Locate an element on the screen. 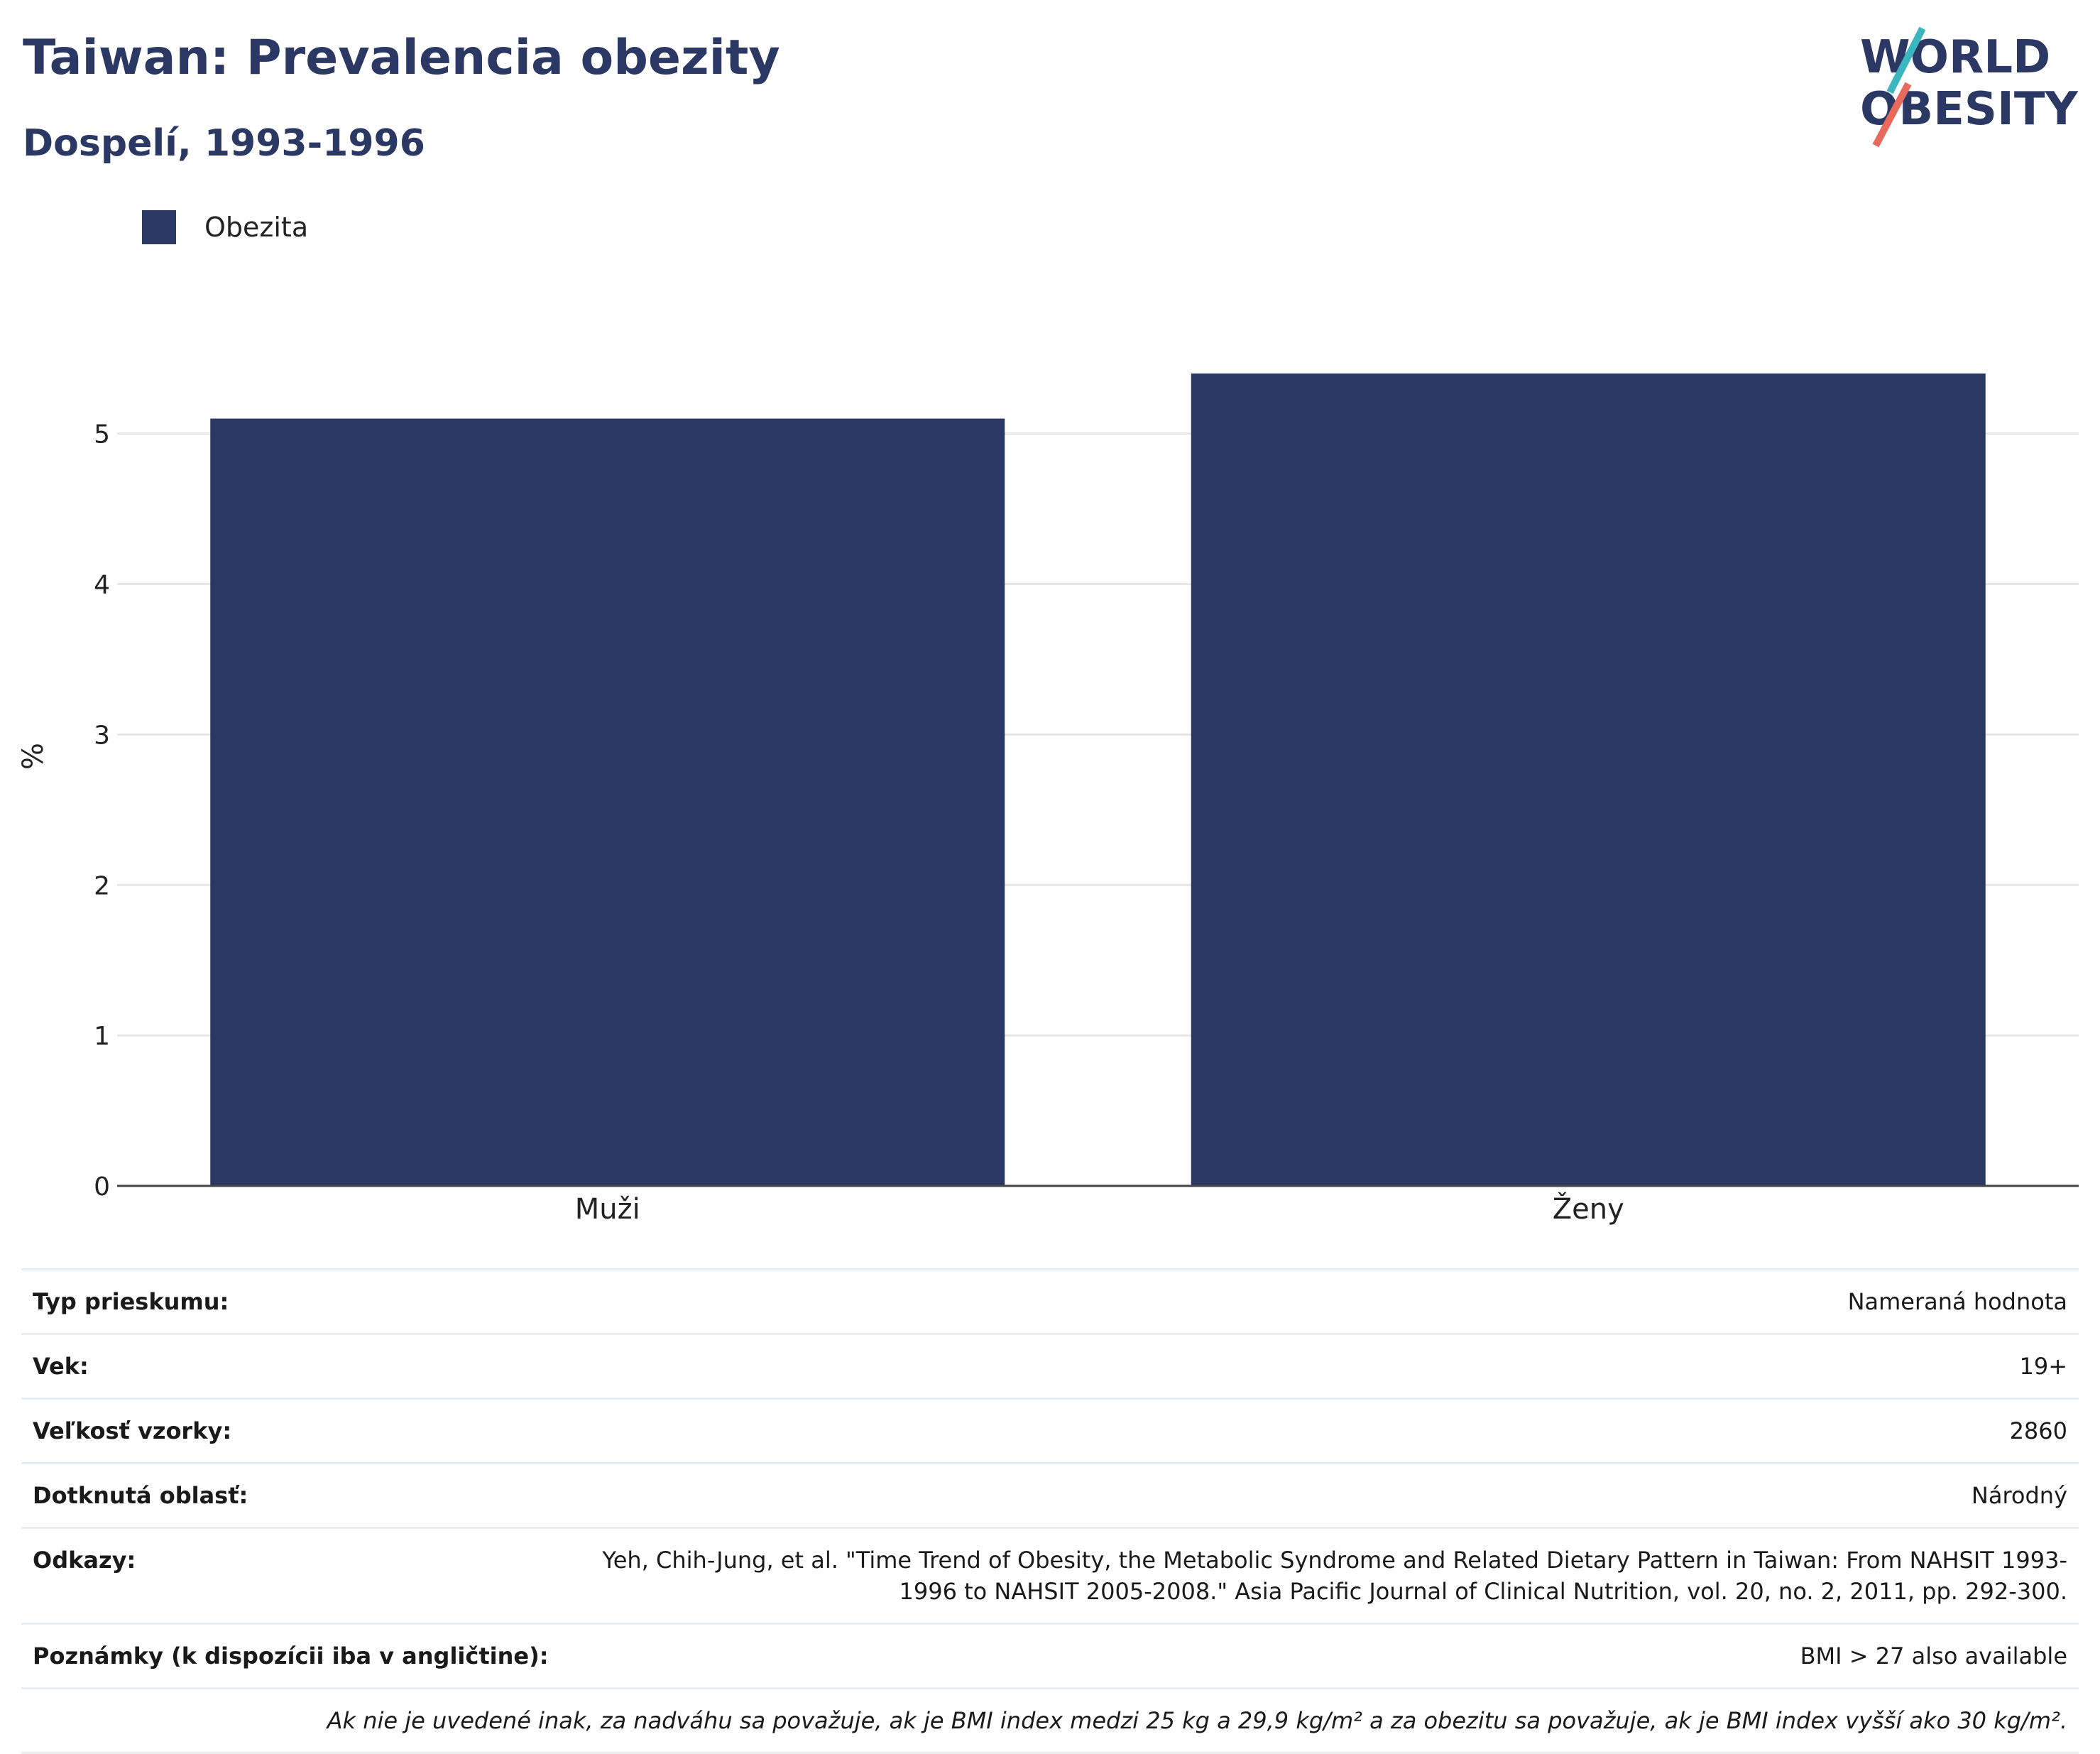  info-row: Typ prieskumu: Nameraná hodnota is located at coordinates (1050, 1301).